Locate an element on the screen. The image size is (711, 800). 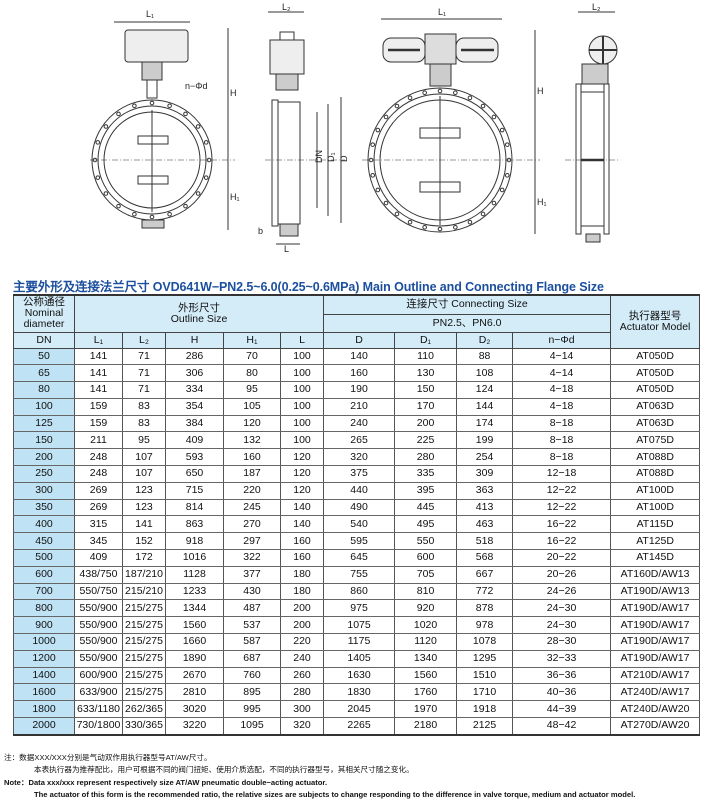
table-cell: 334 is located at coordinates (194, 390).